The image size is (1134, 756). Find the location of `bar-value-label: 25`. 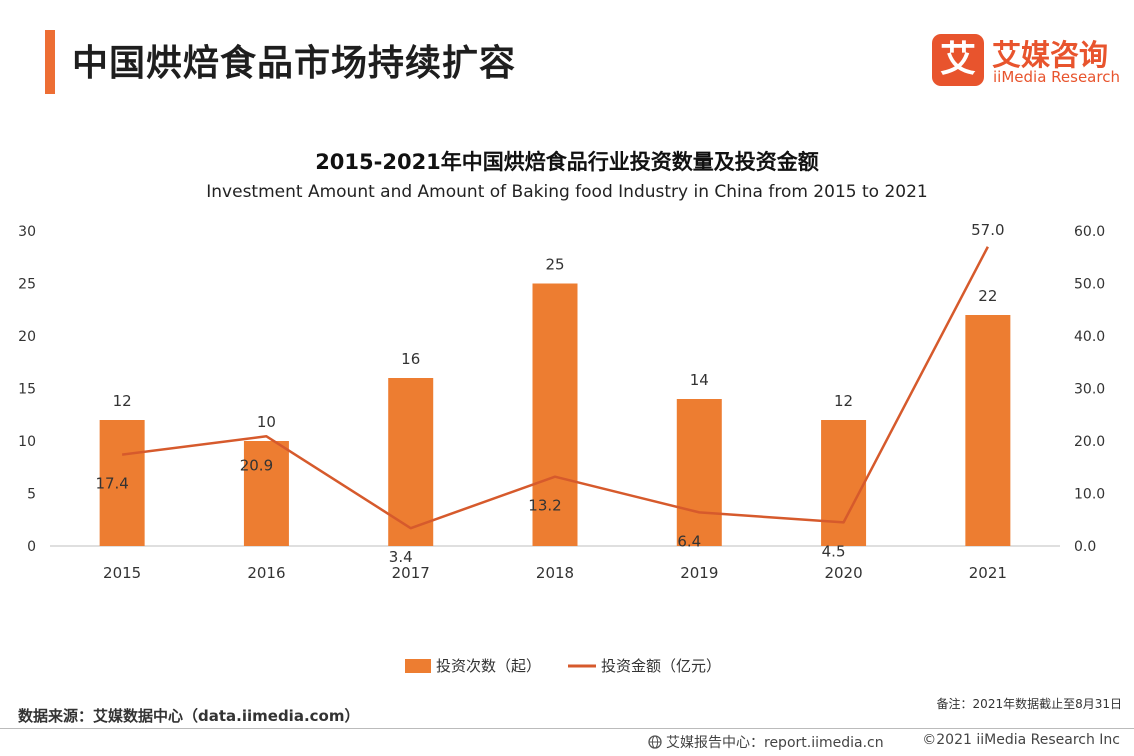

bar-value-label: 25 is located at coordinates (554, 265).